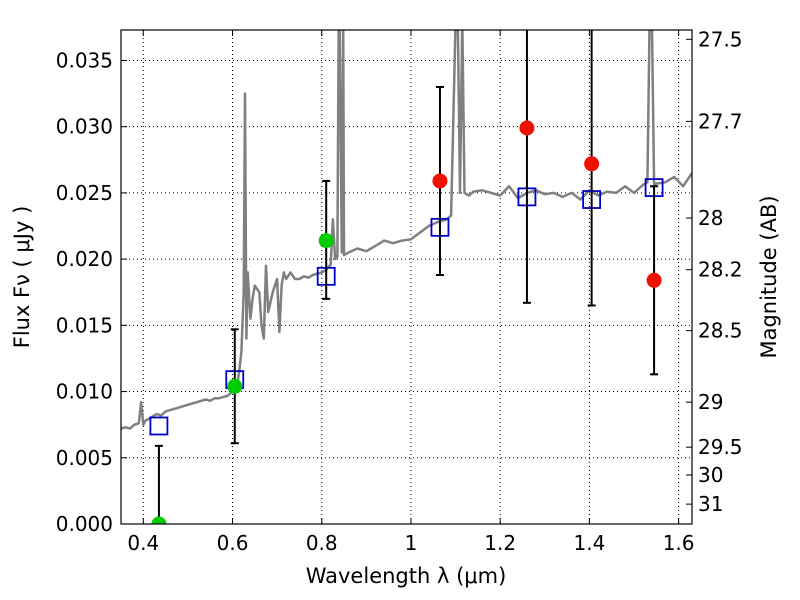  What do you see at coordinates (710, 218) in the screenshot?
I see `y2-tick-label: 28` at bounding box center [710, 218].